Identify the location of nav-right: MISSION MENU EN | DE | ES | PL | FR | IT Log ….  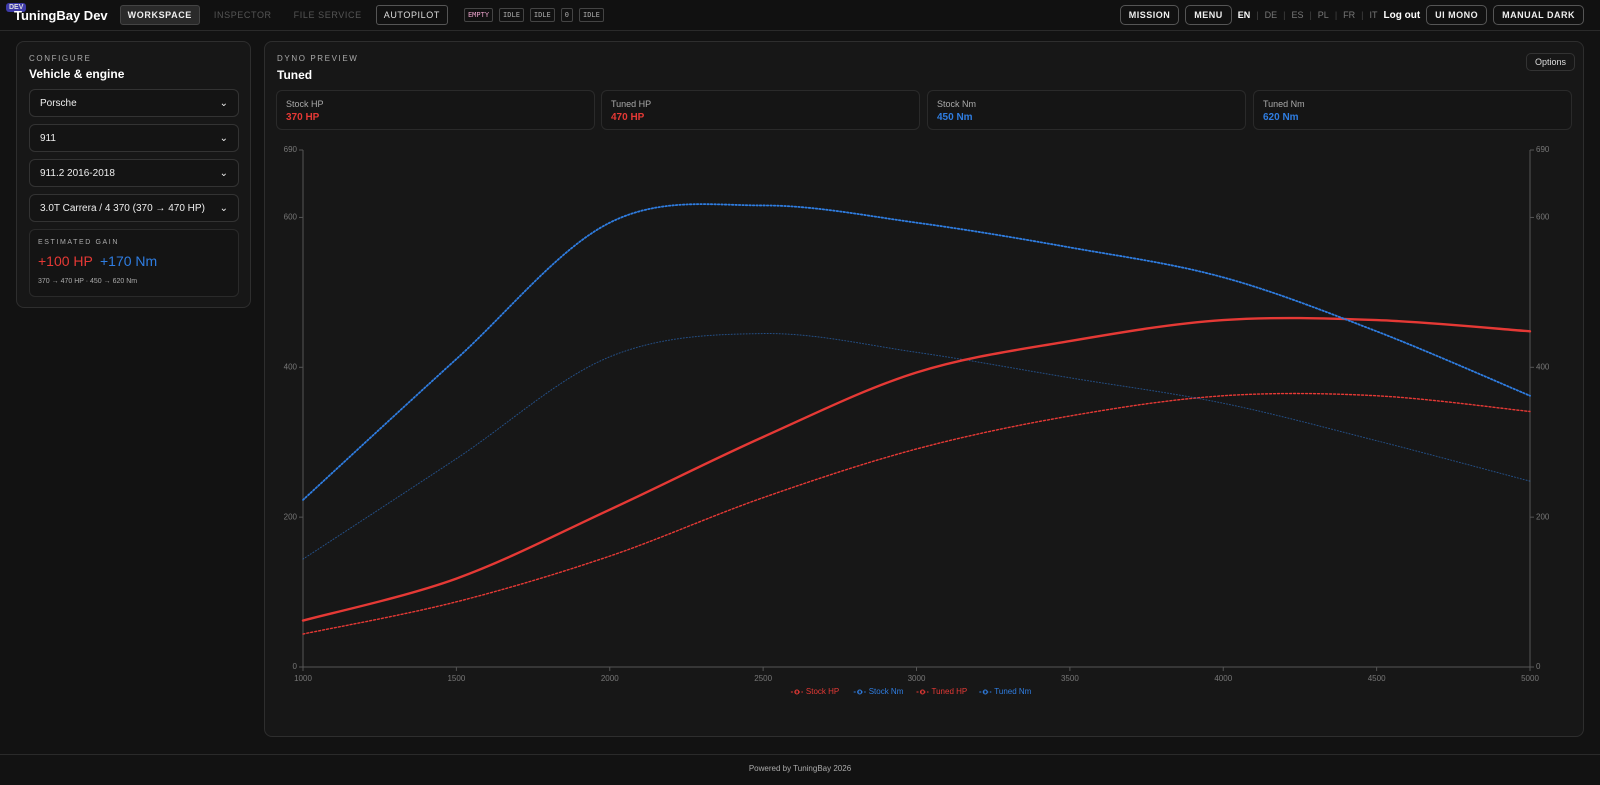
(1351, 15).